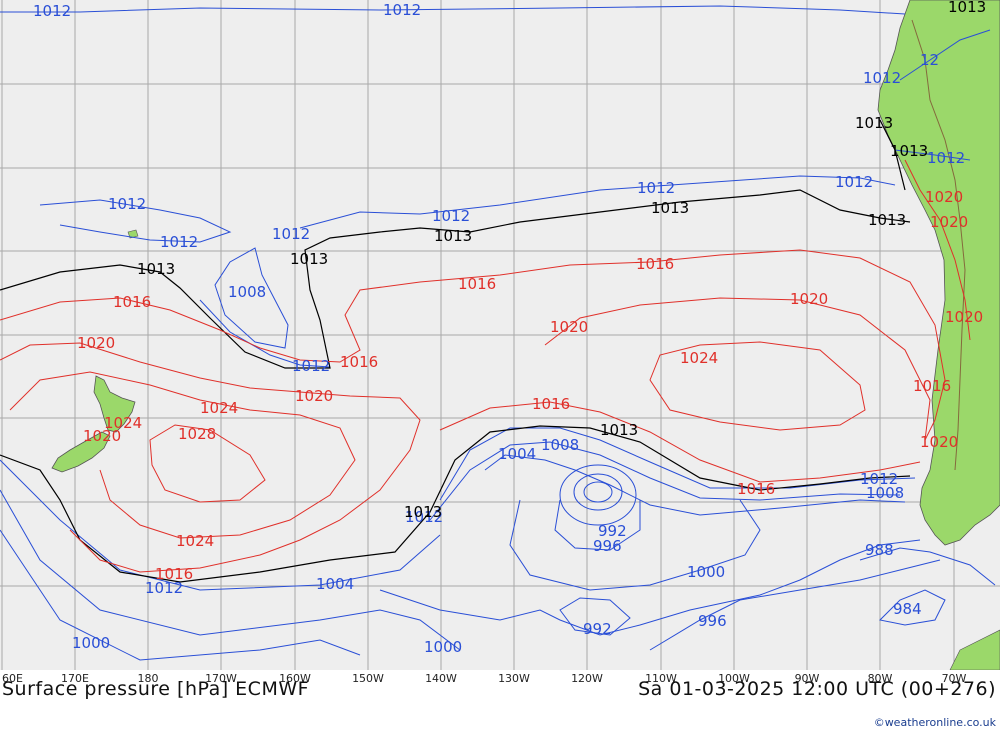  What do you see at coordinates (221, 678) in the screenshot?
I see `longitude-label: 170W` at bounding box center [221, 678].